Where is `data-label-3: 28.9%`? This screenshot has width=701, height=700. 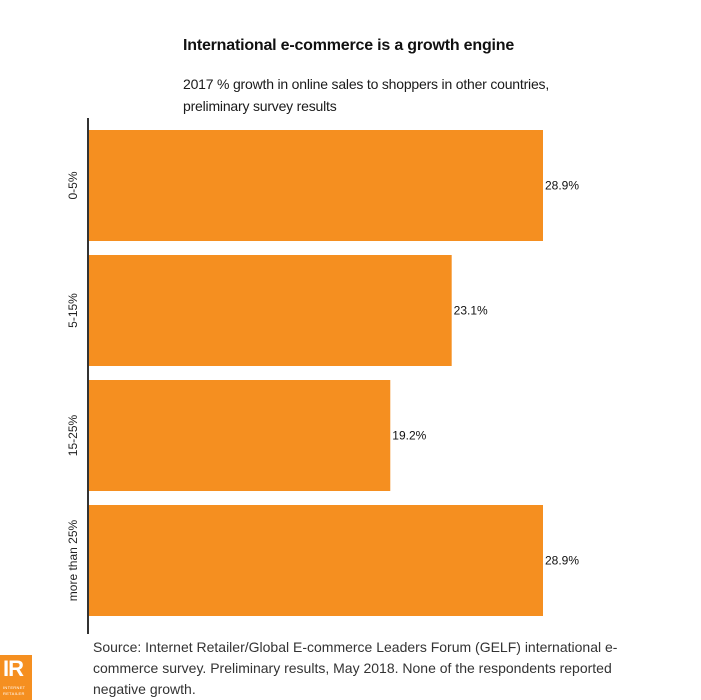
data-label-3: 28.9% is located at coordinates (562, 561).